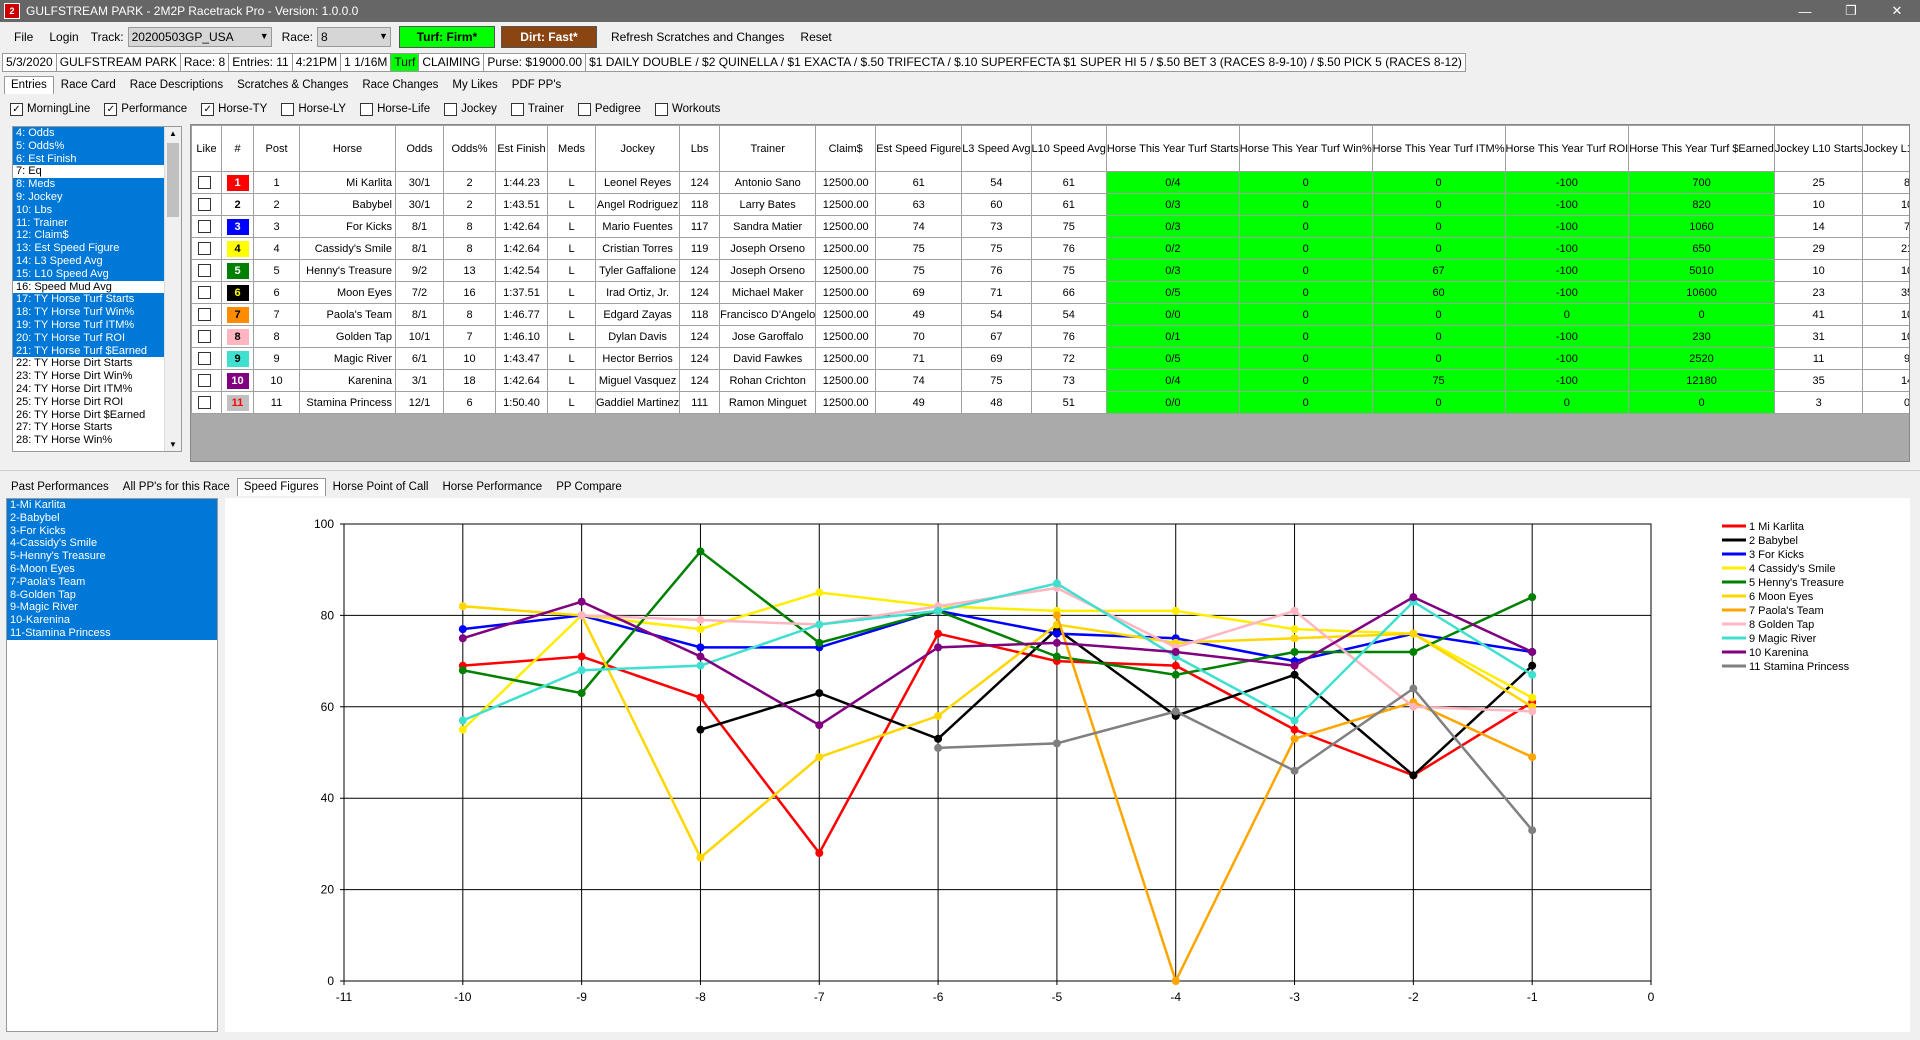 The height and width of the screenshot is (1040, 1920). I want to click on column-list-item: 14: L3 Speed Avg, so click(97, 261).